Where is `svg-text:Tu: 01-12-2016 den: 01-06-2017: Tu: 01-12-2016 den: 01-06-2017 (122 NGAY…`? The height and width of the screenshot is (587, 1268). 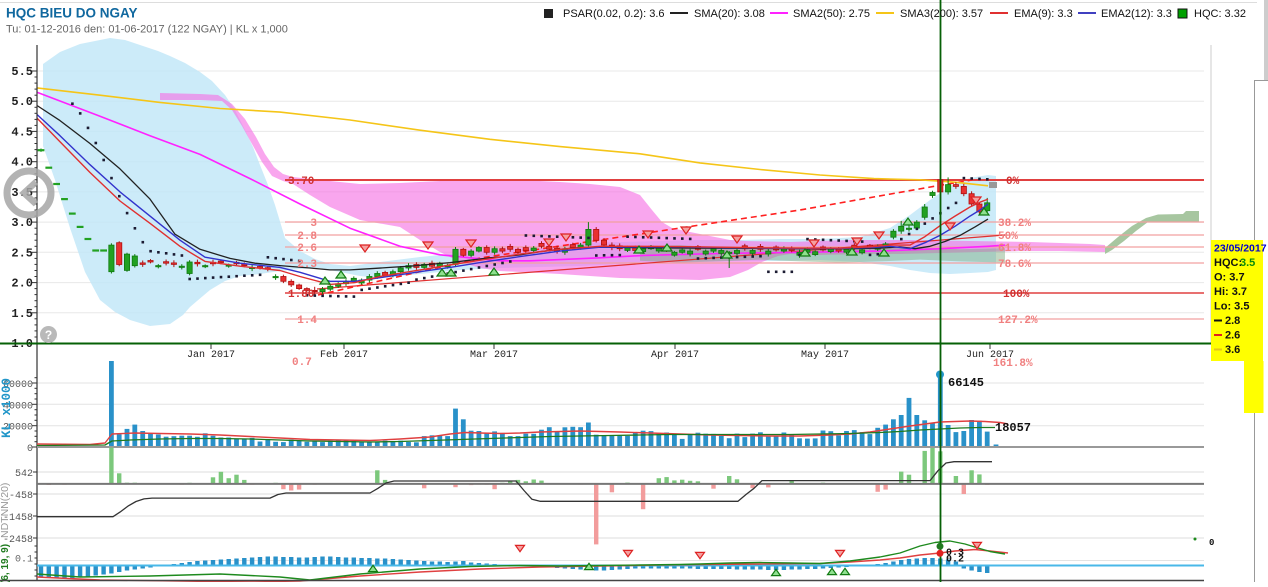 svg-text:Tu: 01-12-2016 den: 01-06-2017: Tu: 01-12-2016 den: 01-06-2017 (122 NGAY… is located at coordinates (147, 30).